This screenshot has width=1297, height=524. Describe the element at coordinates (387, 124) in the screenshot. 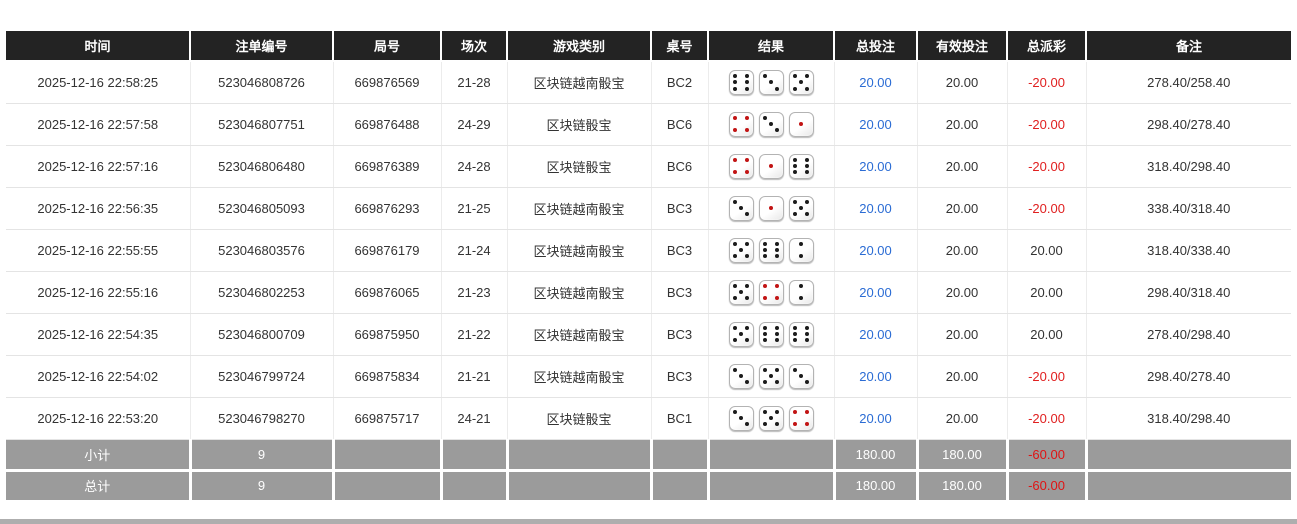

I see `cell-round: 669876488` at that location.